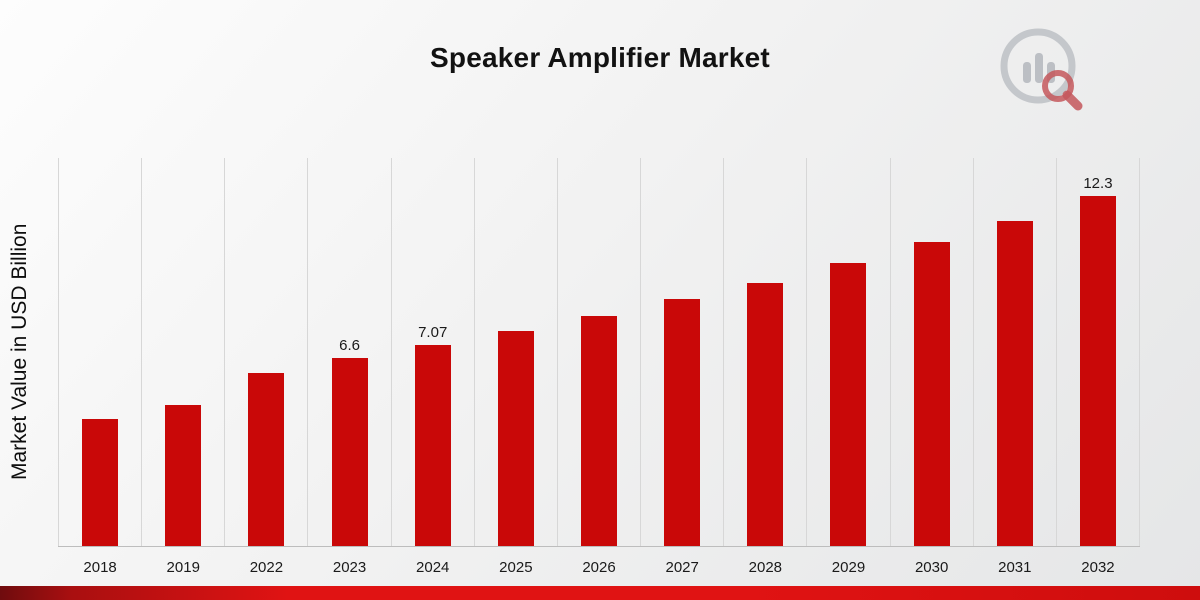 This screenshot has width=1200, height=600. I want to click on grid-cell: 7.07 2024, so click(432, 367).